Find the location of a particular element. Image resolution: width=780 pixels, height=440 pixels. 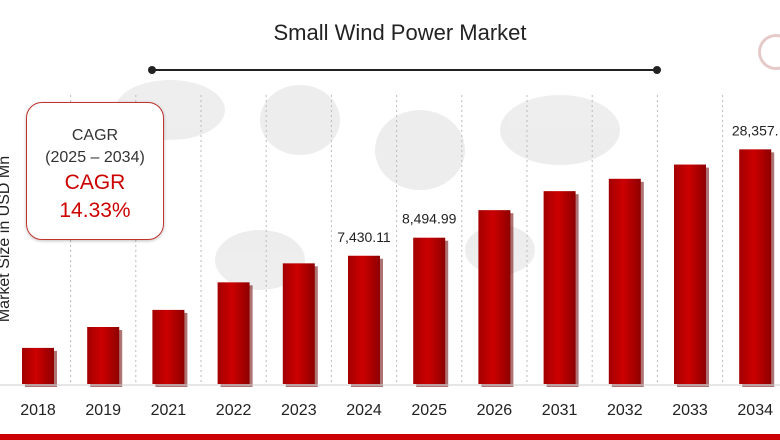

bar-2033 is located at coordinates (690, 274).